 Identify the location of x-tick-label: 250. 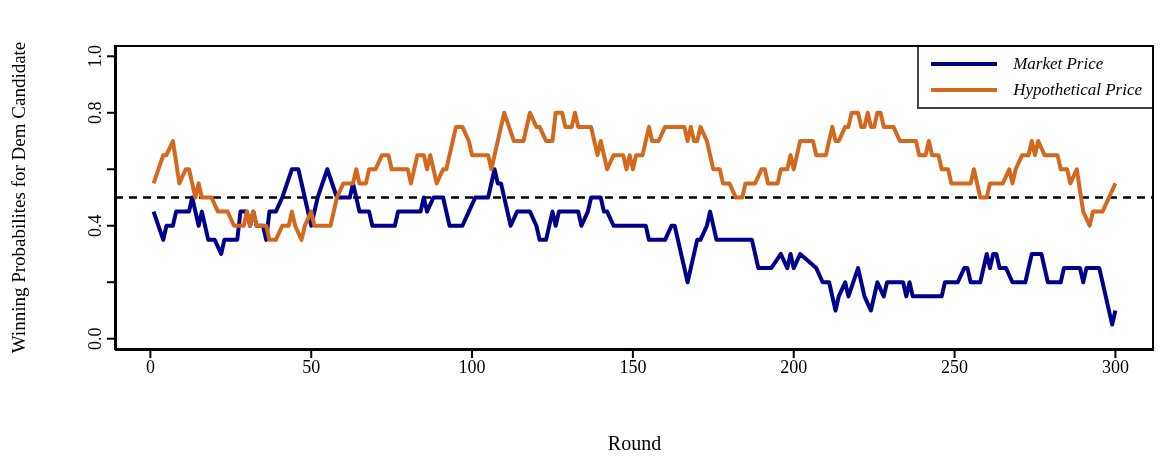
(955, 366).